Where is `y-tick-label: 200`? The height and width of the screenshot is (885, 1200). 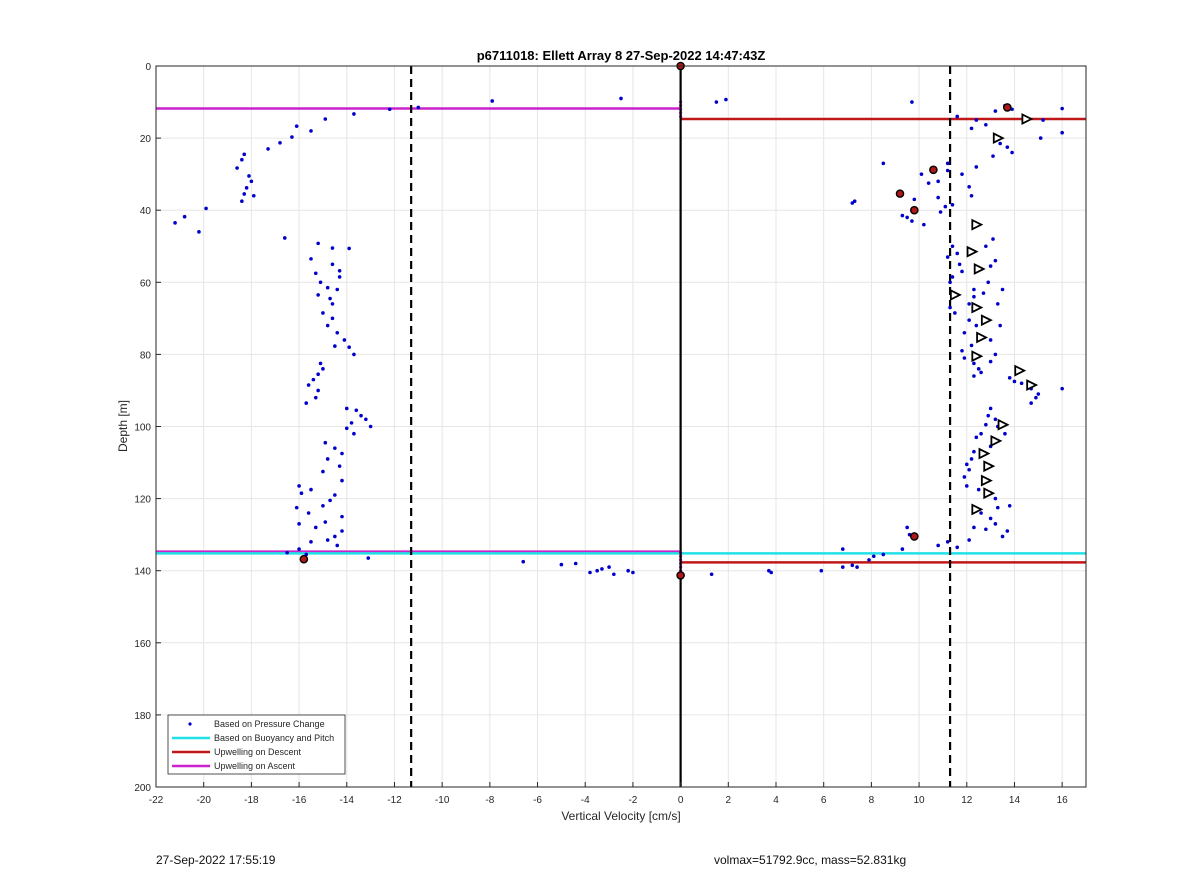 y-tick-label: 200 is located at coordinates (142, 788).